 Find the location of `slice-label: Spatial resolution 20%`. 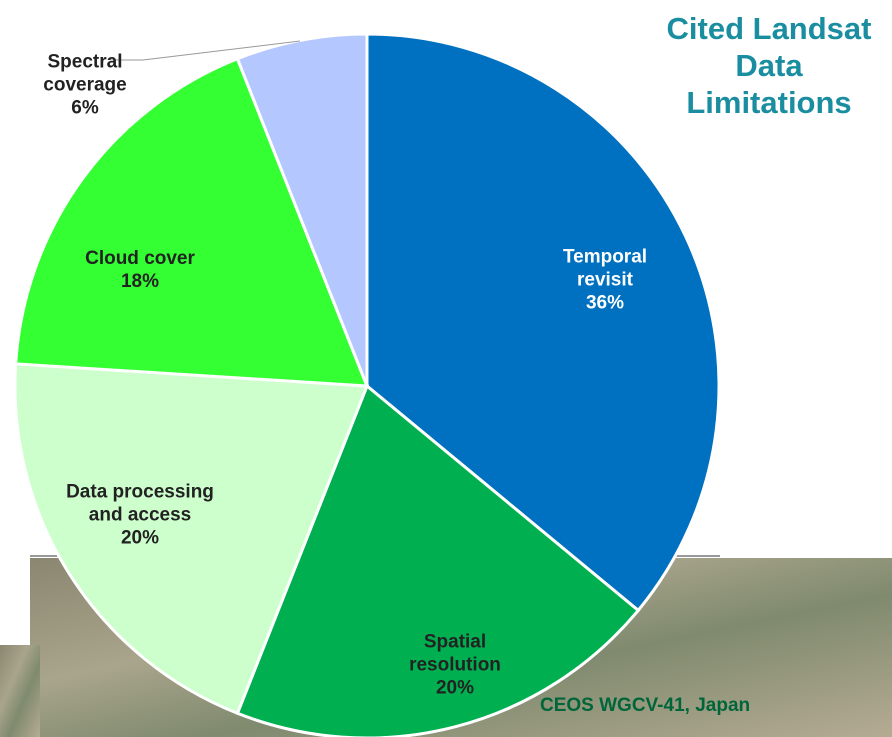

slice-label: Spatial resolution 20% is located at coordinates (455, 665).